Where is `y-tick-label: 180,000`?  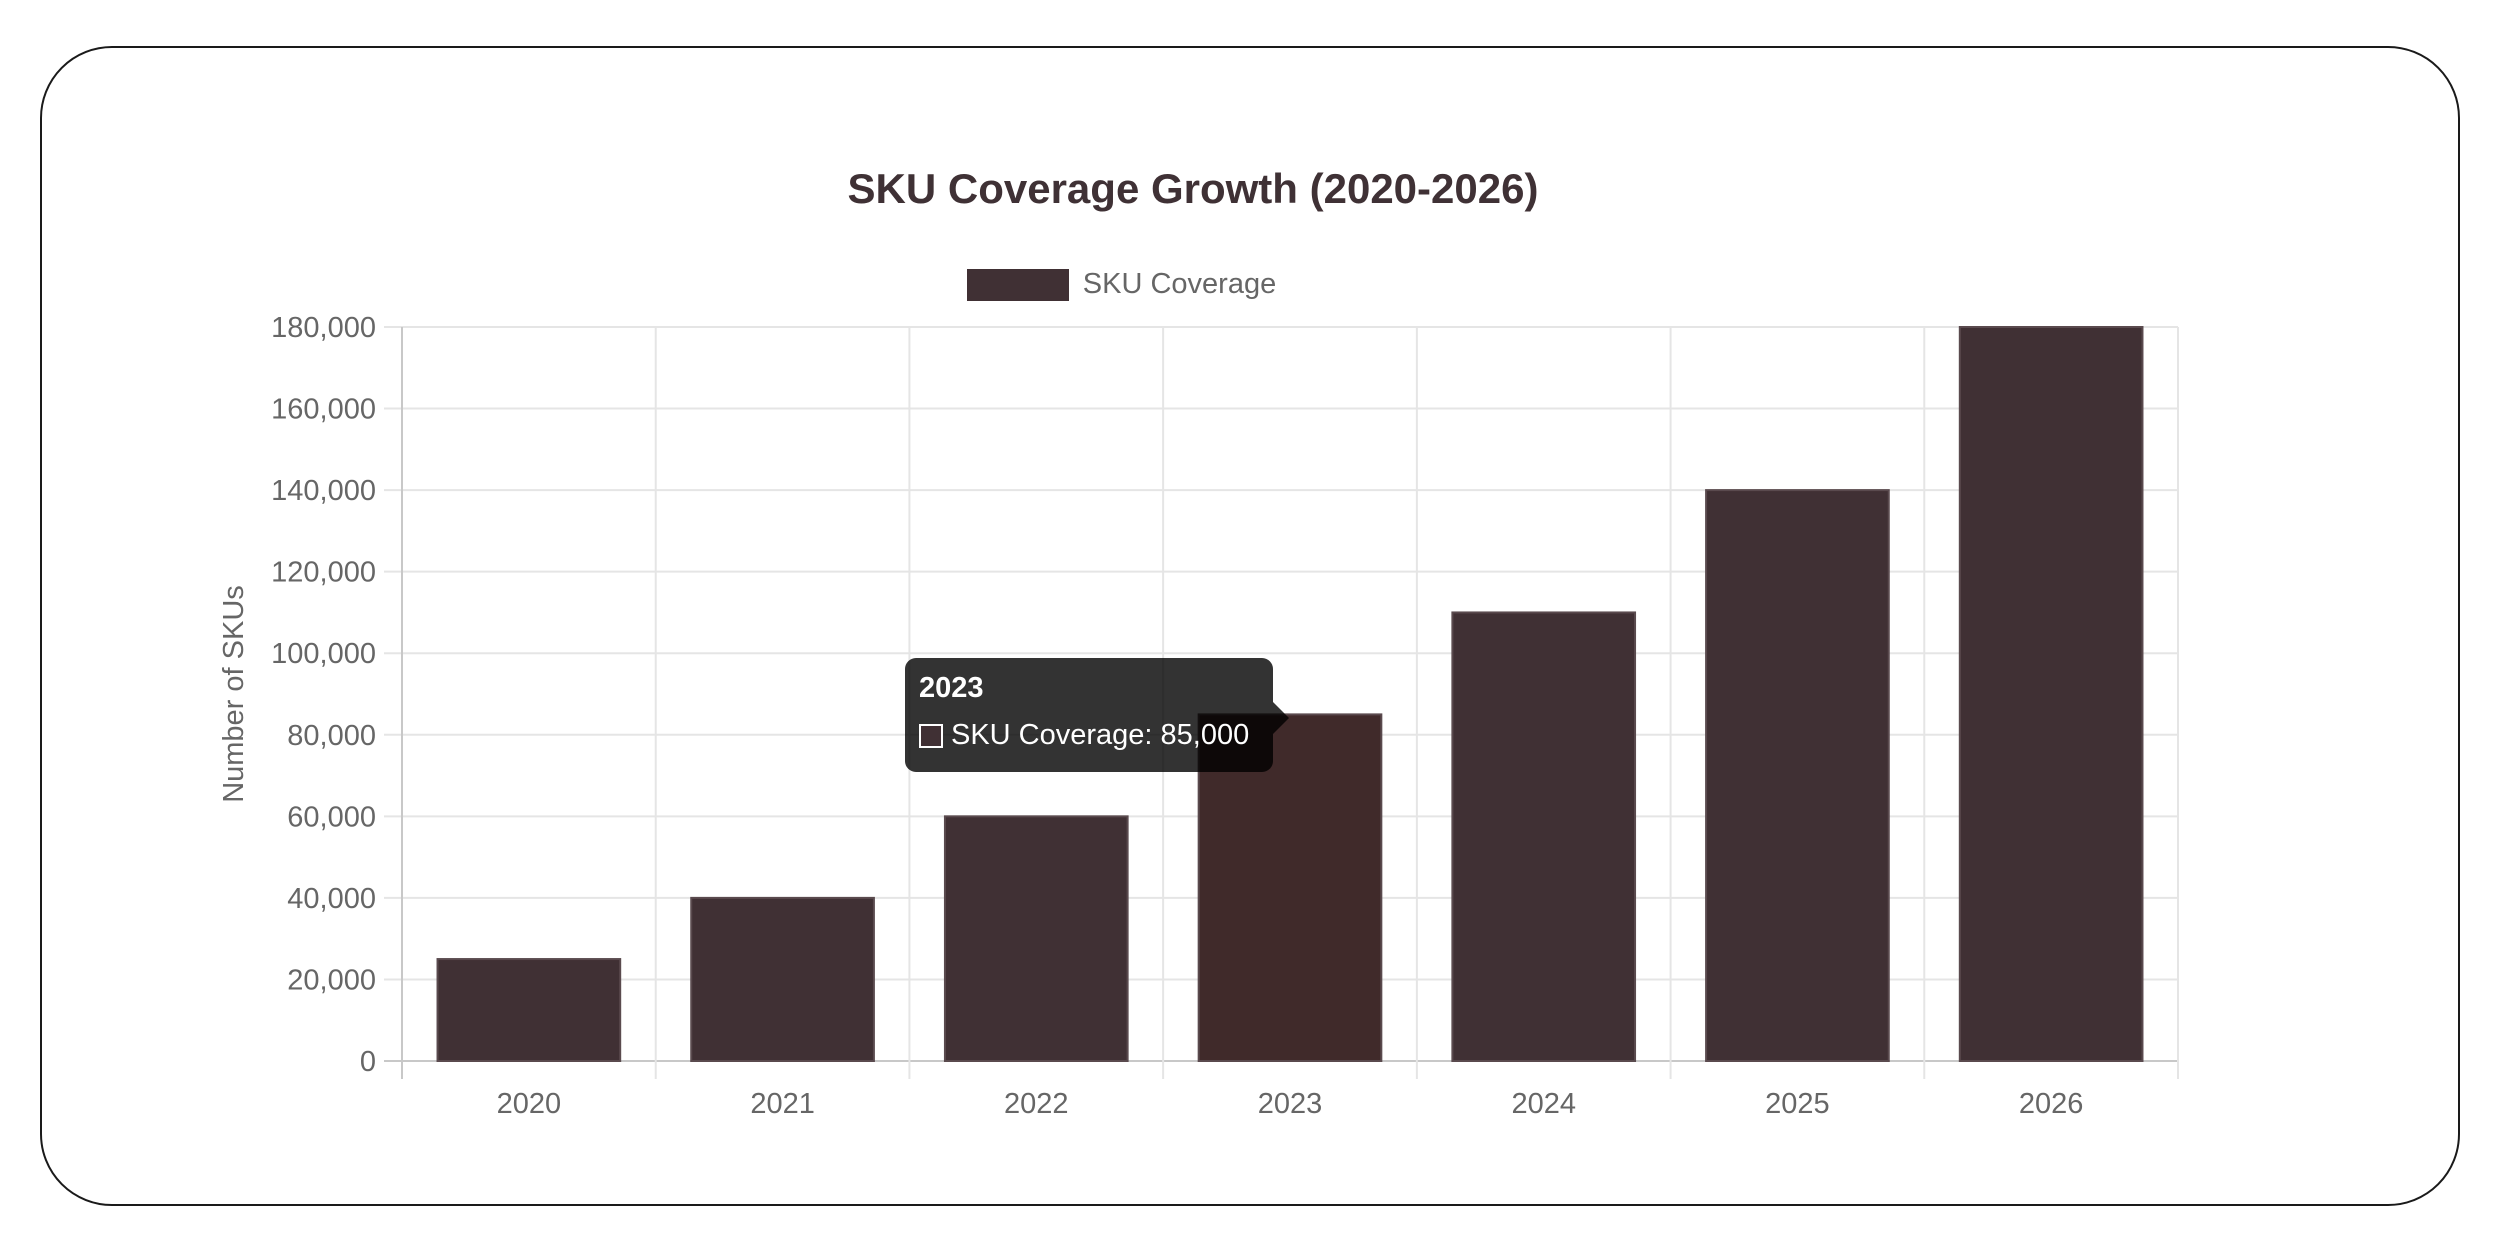
y-tick-label: 180,000 is located at coordinates (323, 328).